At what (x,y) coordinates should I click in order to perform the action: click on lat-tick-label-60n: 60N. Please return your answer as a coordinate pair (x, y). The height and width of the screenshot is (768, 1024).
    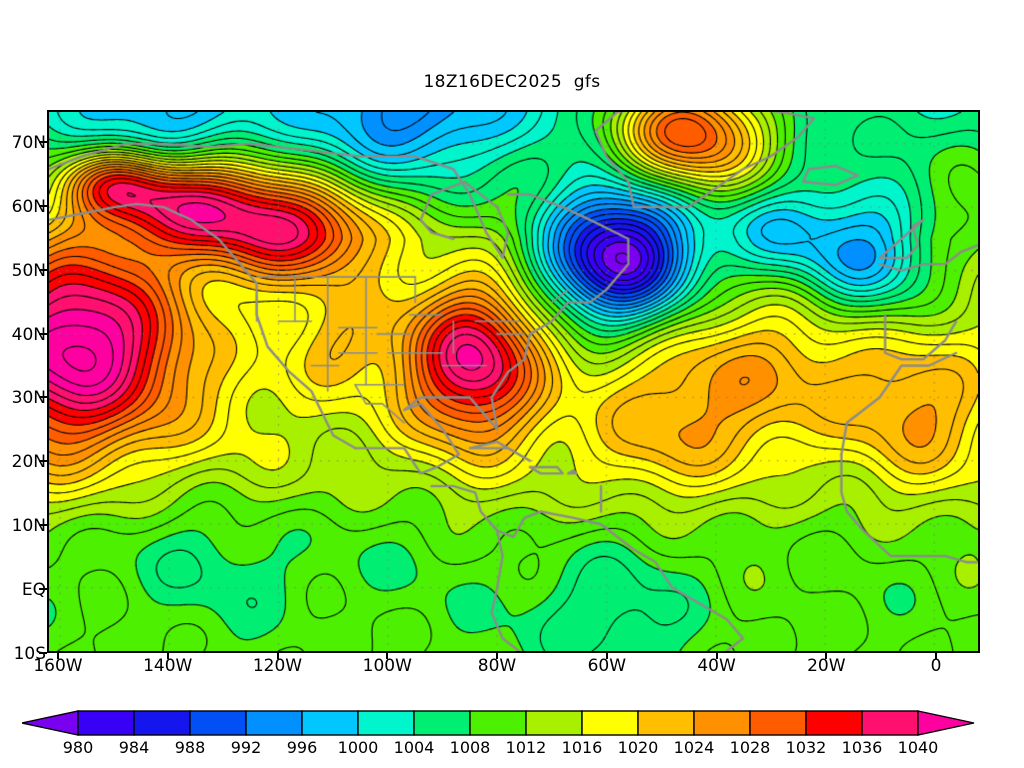
    Looking at the image, I should click on (28, 206).